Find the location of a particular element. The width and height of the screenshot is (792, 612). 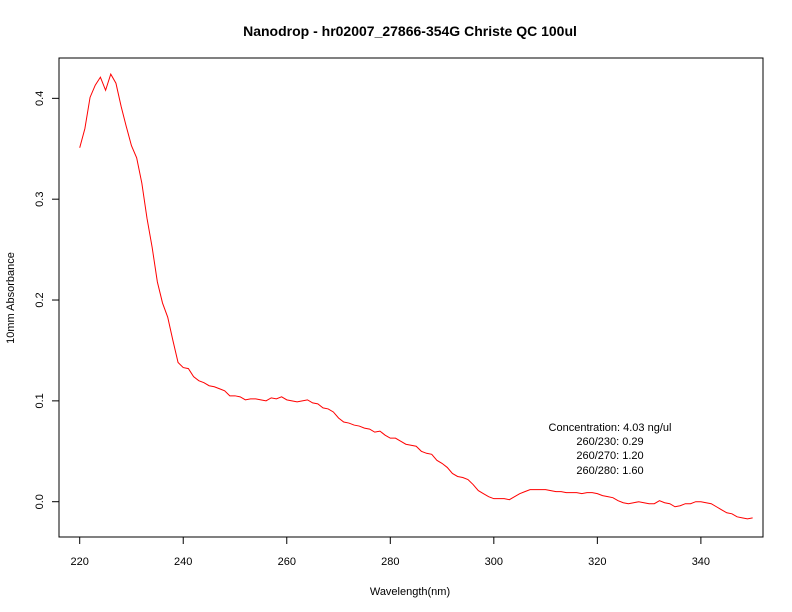

x-tick-label: 220 is located at coordinates (80, 562).